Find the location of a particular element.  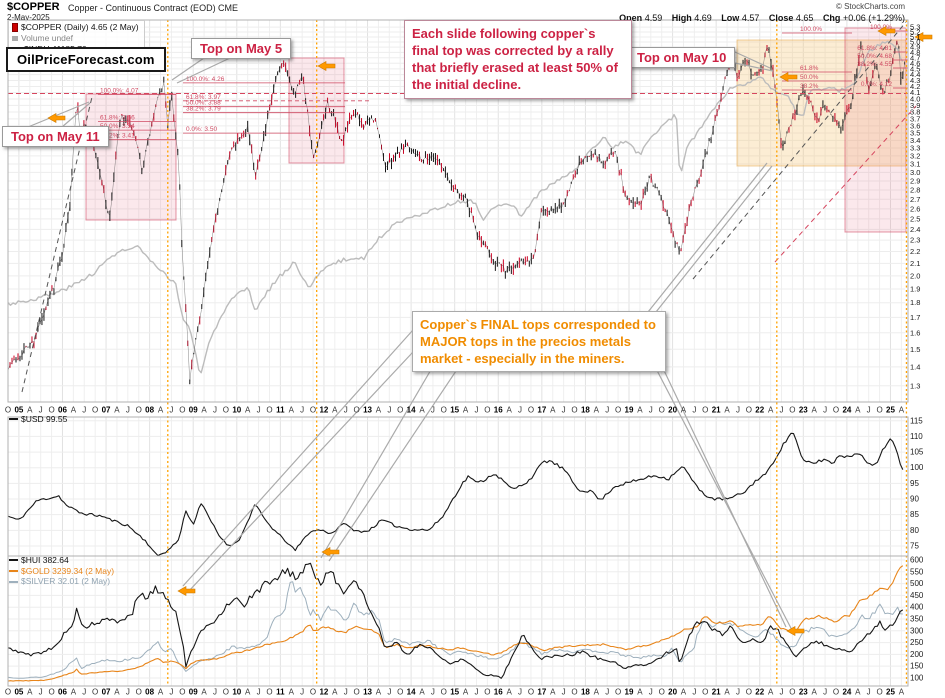

svg-text: 3.2 is located at coordinates (915, 155).